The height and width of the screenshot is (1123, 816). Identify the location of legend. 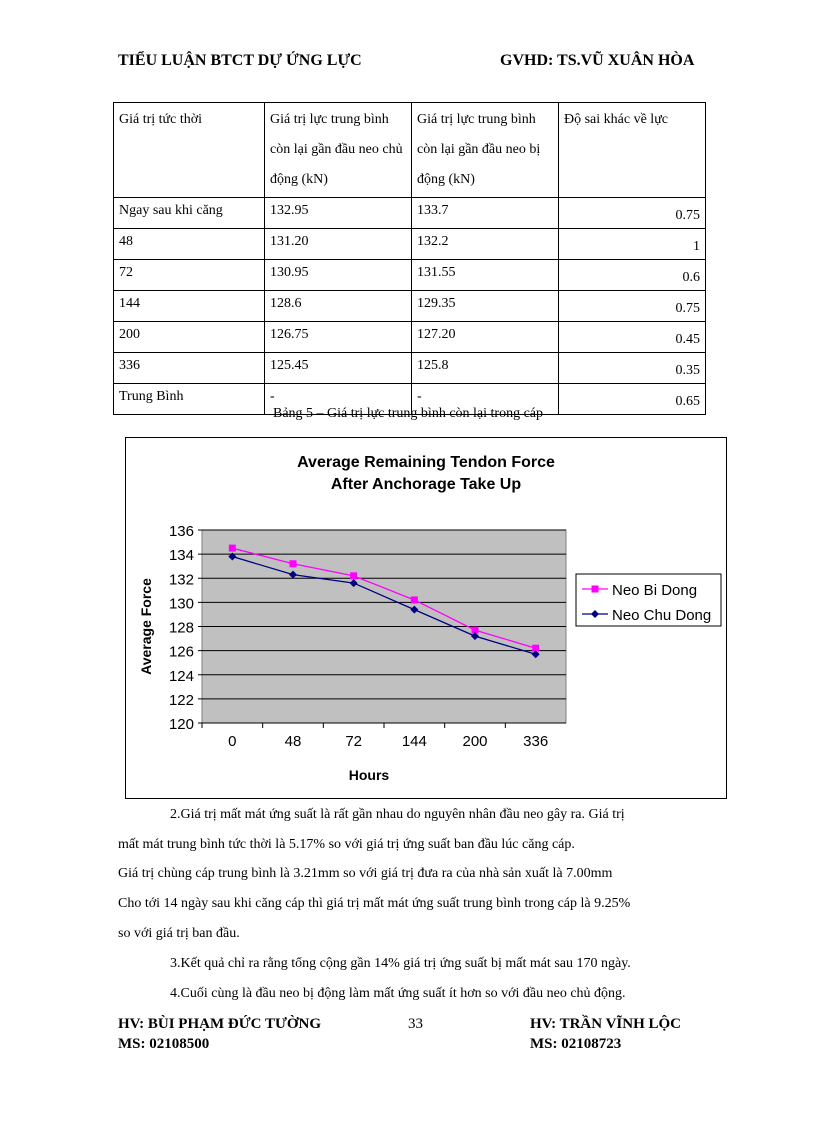
(648, 600).